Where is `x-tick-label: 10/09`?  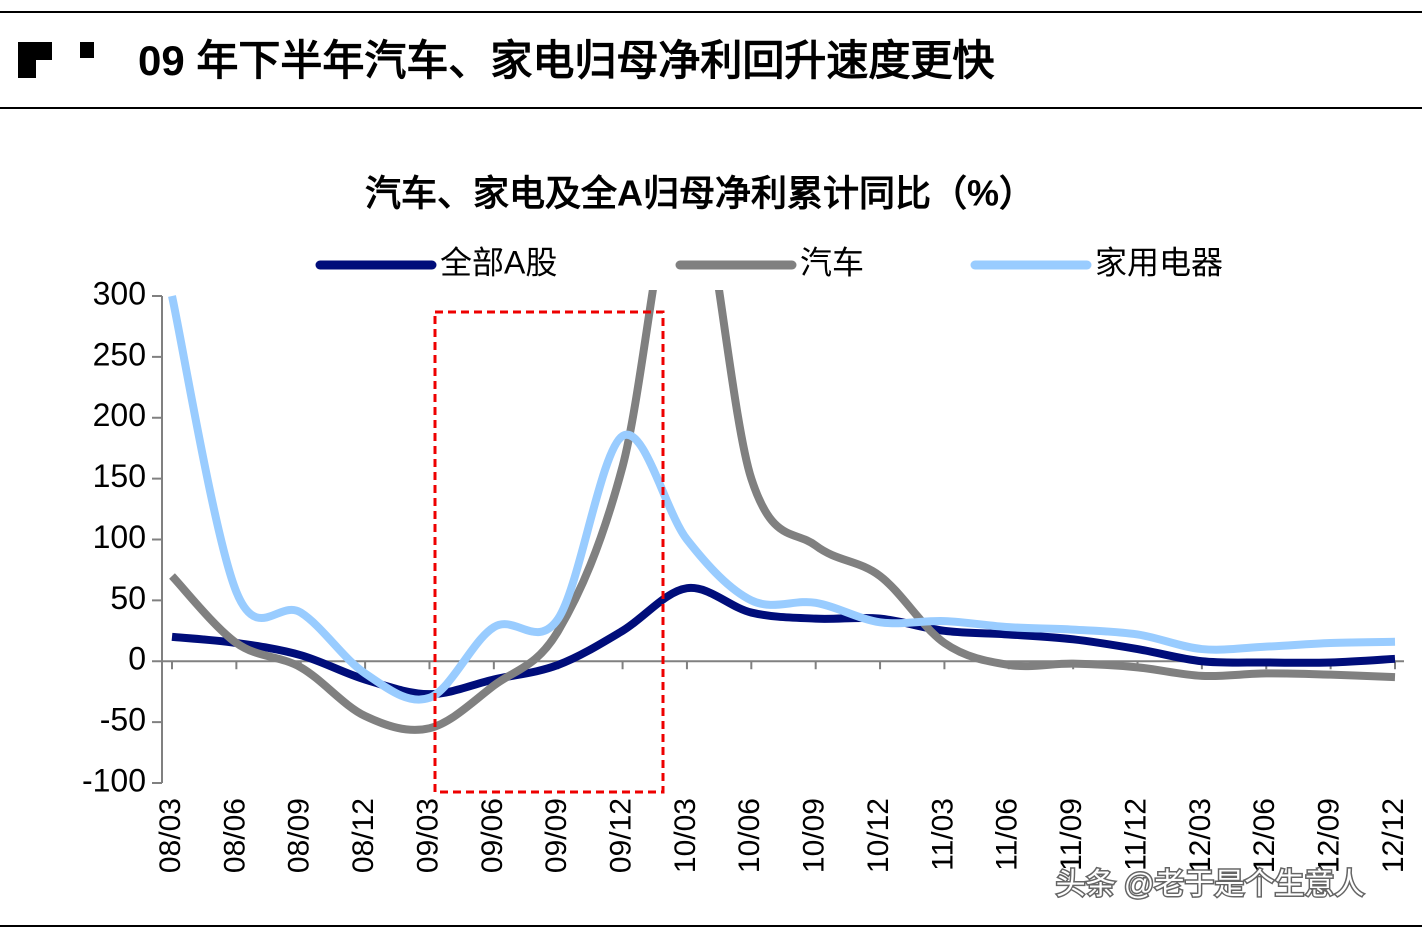
x-tick-label: 10/09 is located at coordinates (814, 835).